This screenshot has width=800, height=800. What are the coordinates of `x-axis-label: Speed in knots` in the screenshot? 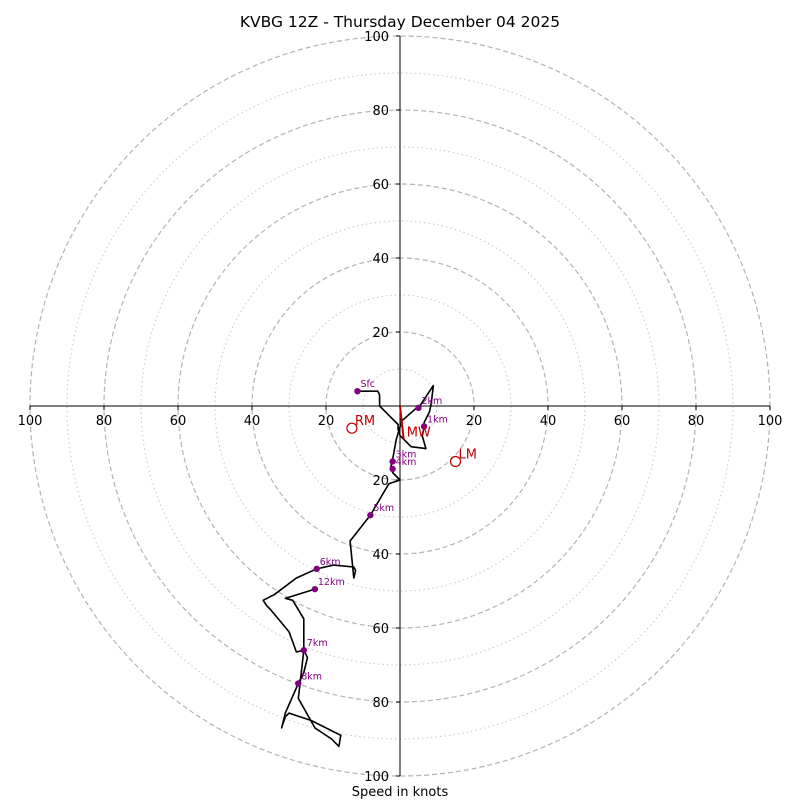 It's located at (400, 792).